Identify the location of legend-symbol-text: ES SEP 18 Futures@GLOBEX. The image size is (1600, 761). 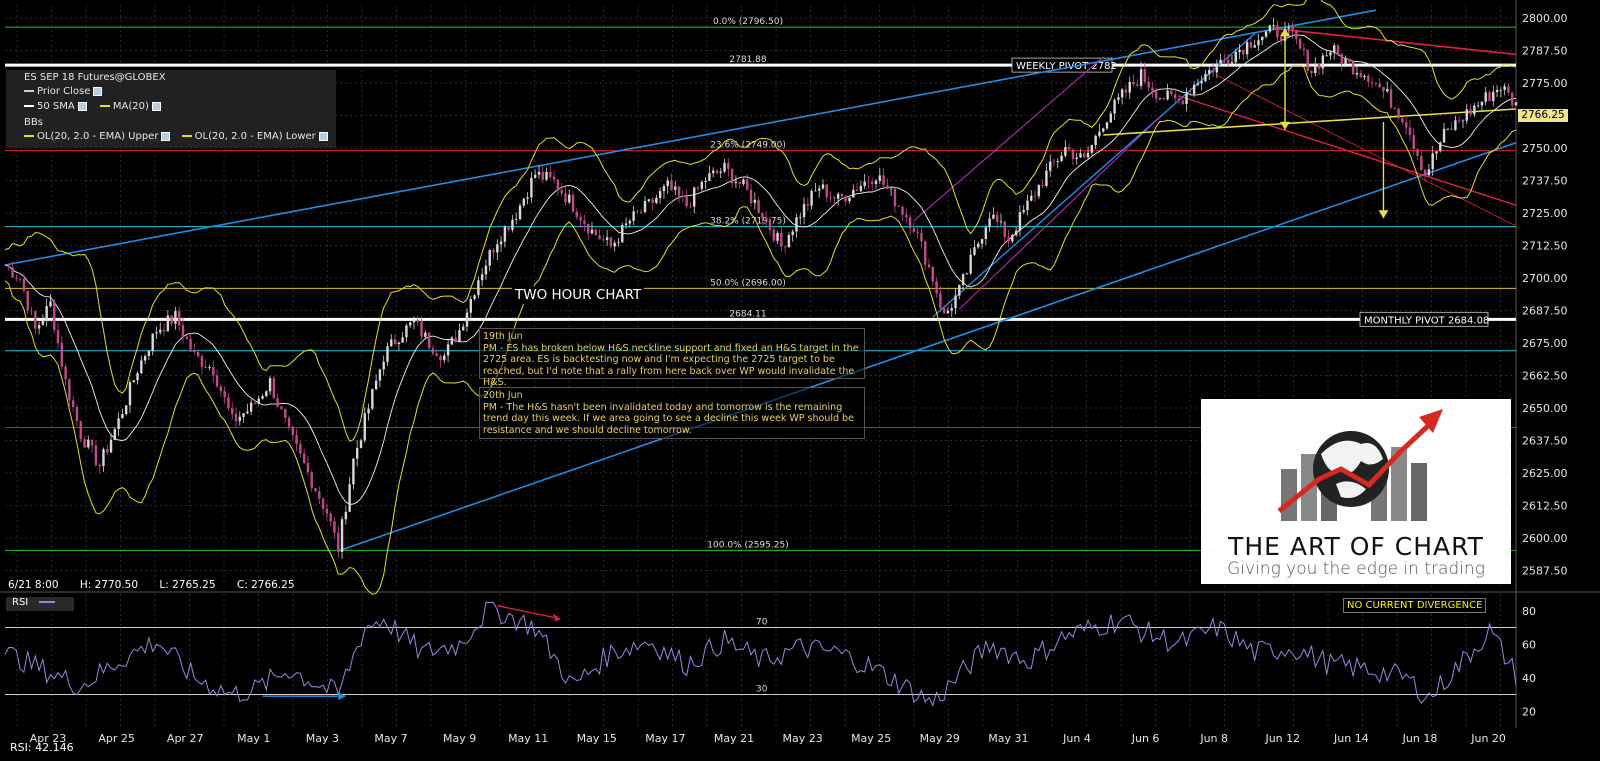
(95, 77).